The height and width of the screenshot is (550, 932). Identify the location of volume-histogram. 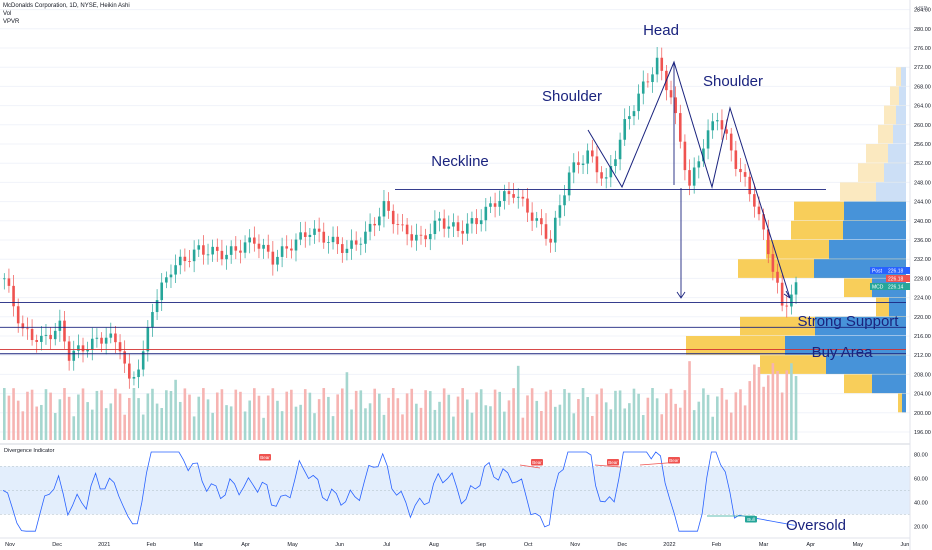
(400, 400).